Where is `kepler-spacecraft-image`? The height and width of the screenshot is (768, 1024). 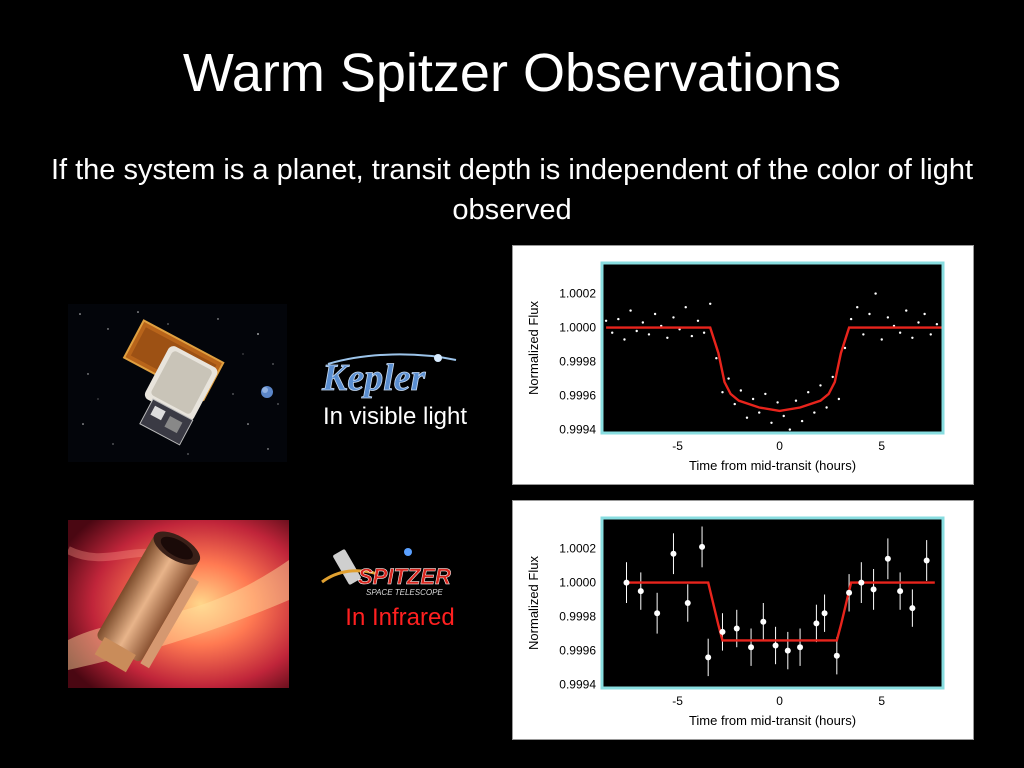 kepler-spacecraft-image is located at coordinates (177, 383).